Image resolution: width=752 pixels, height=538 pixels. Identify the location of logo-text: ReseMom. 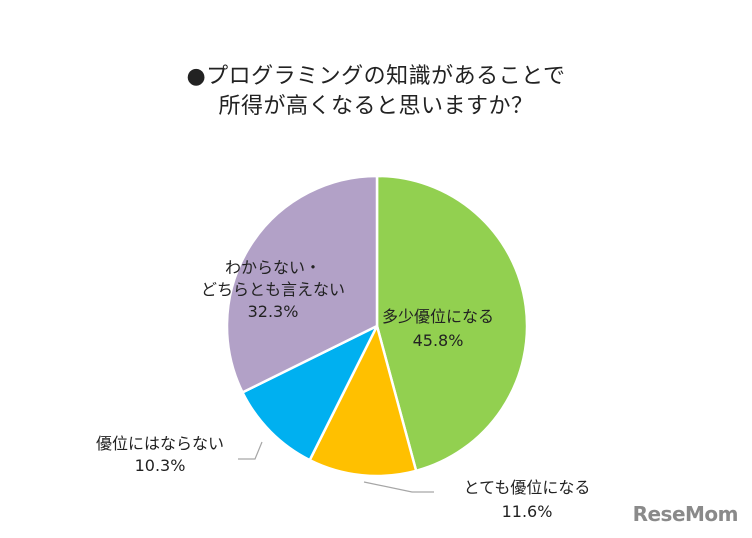
(685, 514).